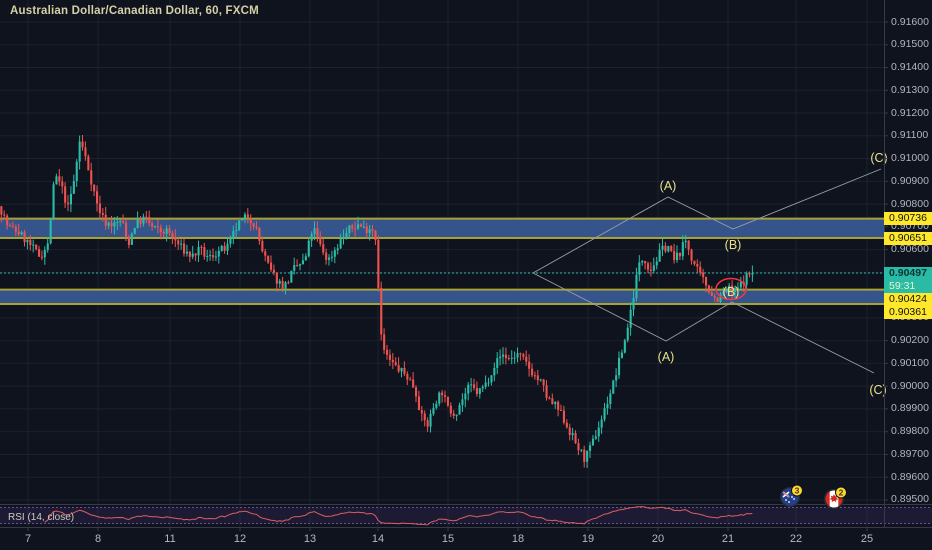 The width and height of the screenshot is (932, 550). I want to click on alert-price-label: 0.90424, so click(908, 299).